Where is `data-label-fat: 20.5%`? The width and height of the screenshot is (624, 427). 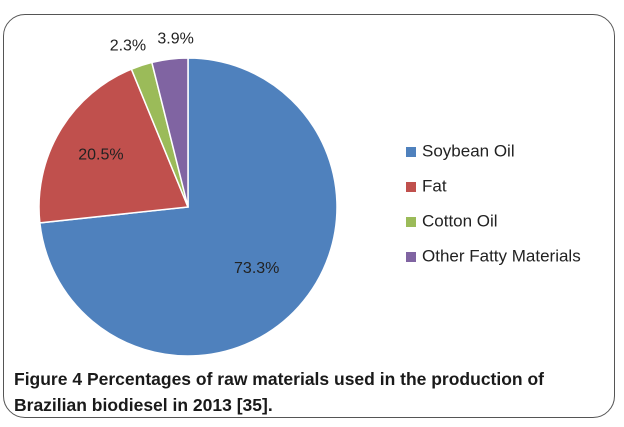 data-label-fat: 20.5% is located at coordinates (100, 154).